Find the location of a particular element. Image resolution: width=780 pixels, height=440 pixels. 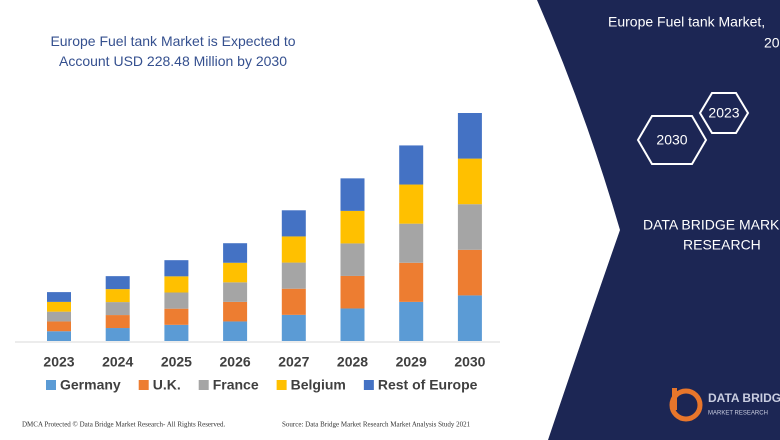

logo-tagline: MARKET RESEARCH is located at coordinates (738, 414).